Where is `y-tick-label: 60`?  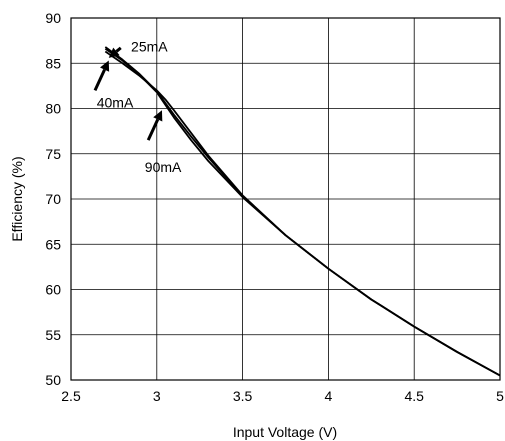 y-tick-label: 60 is located at coordinates (53, 290).